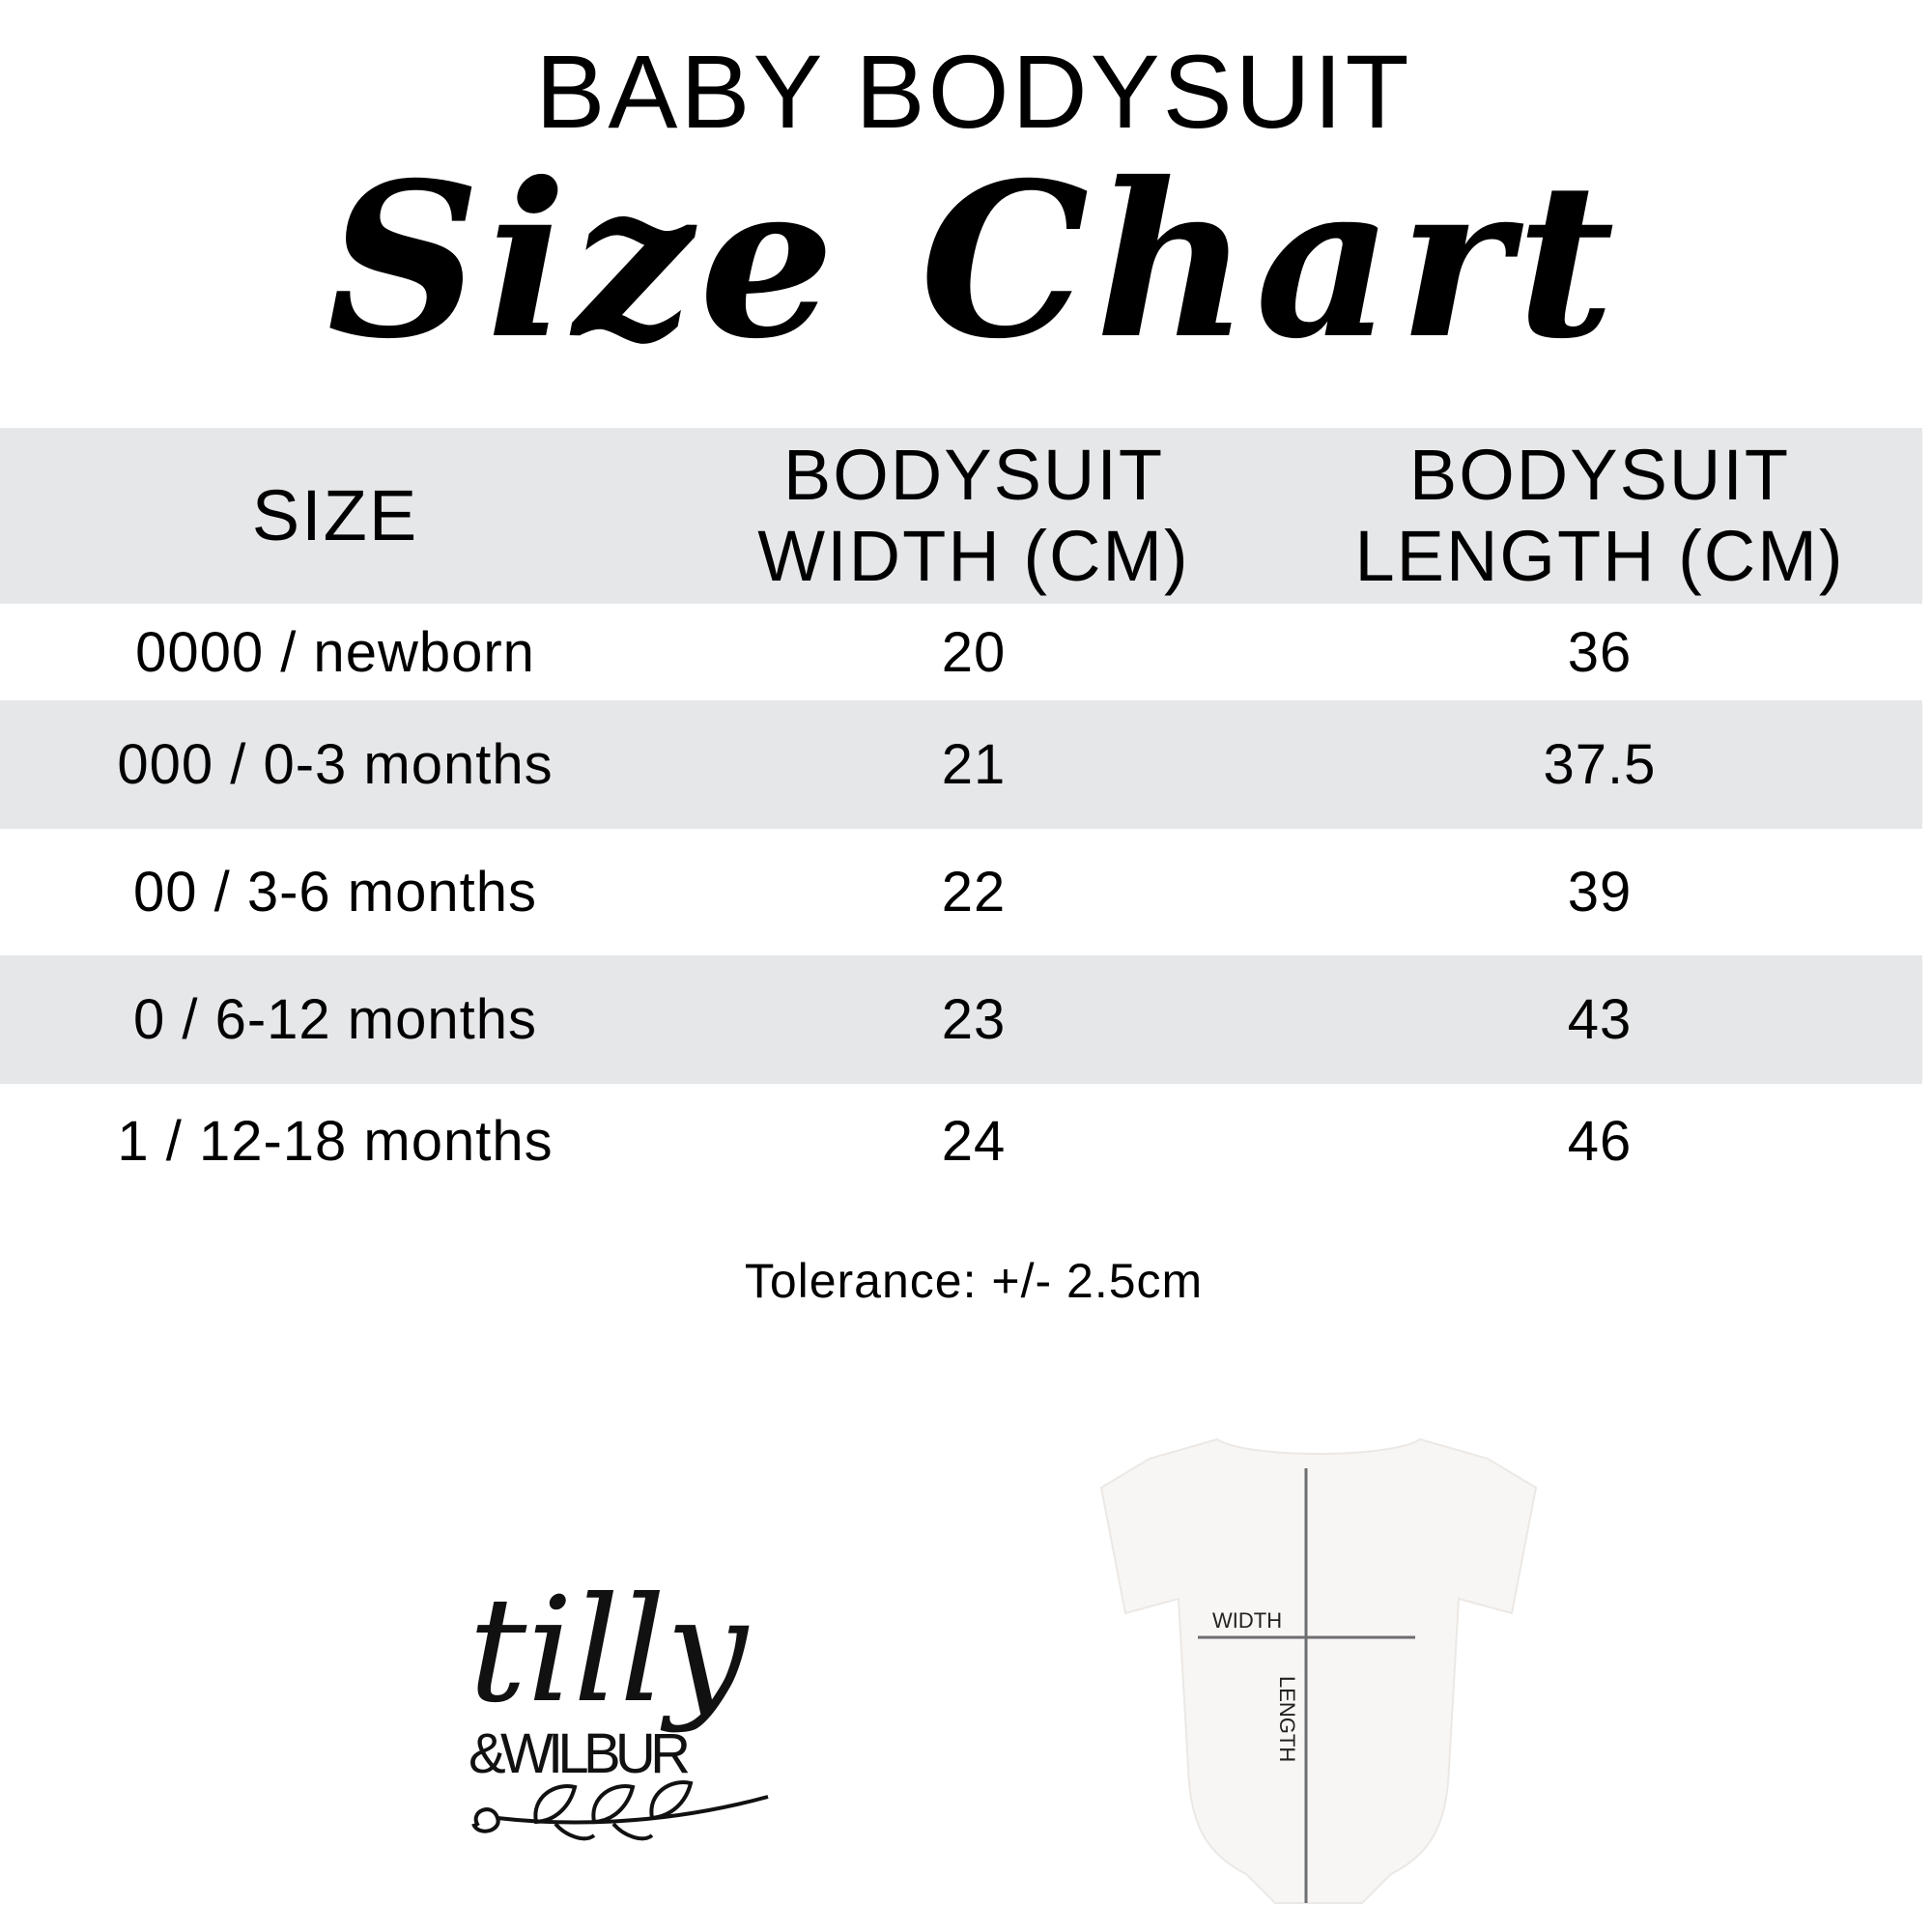 This screenshot has width=1932, height=1932. I want to click on length-cell: 39, so click(1600, 892).